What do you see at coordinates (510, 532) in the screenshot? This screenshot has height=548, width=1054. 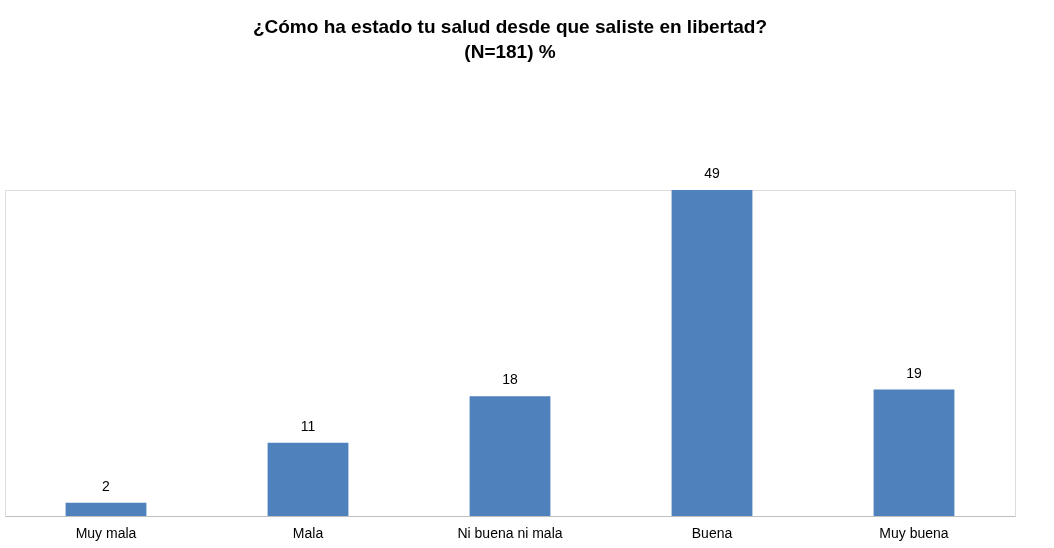 I see `x-tick-label: Ni buena ni mala` at bounding box center [510, 532].